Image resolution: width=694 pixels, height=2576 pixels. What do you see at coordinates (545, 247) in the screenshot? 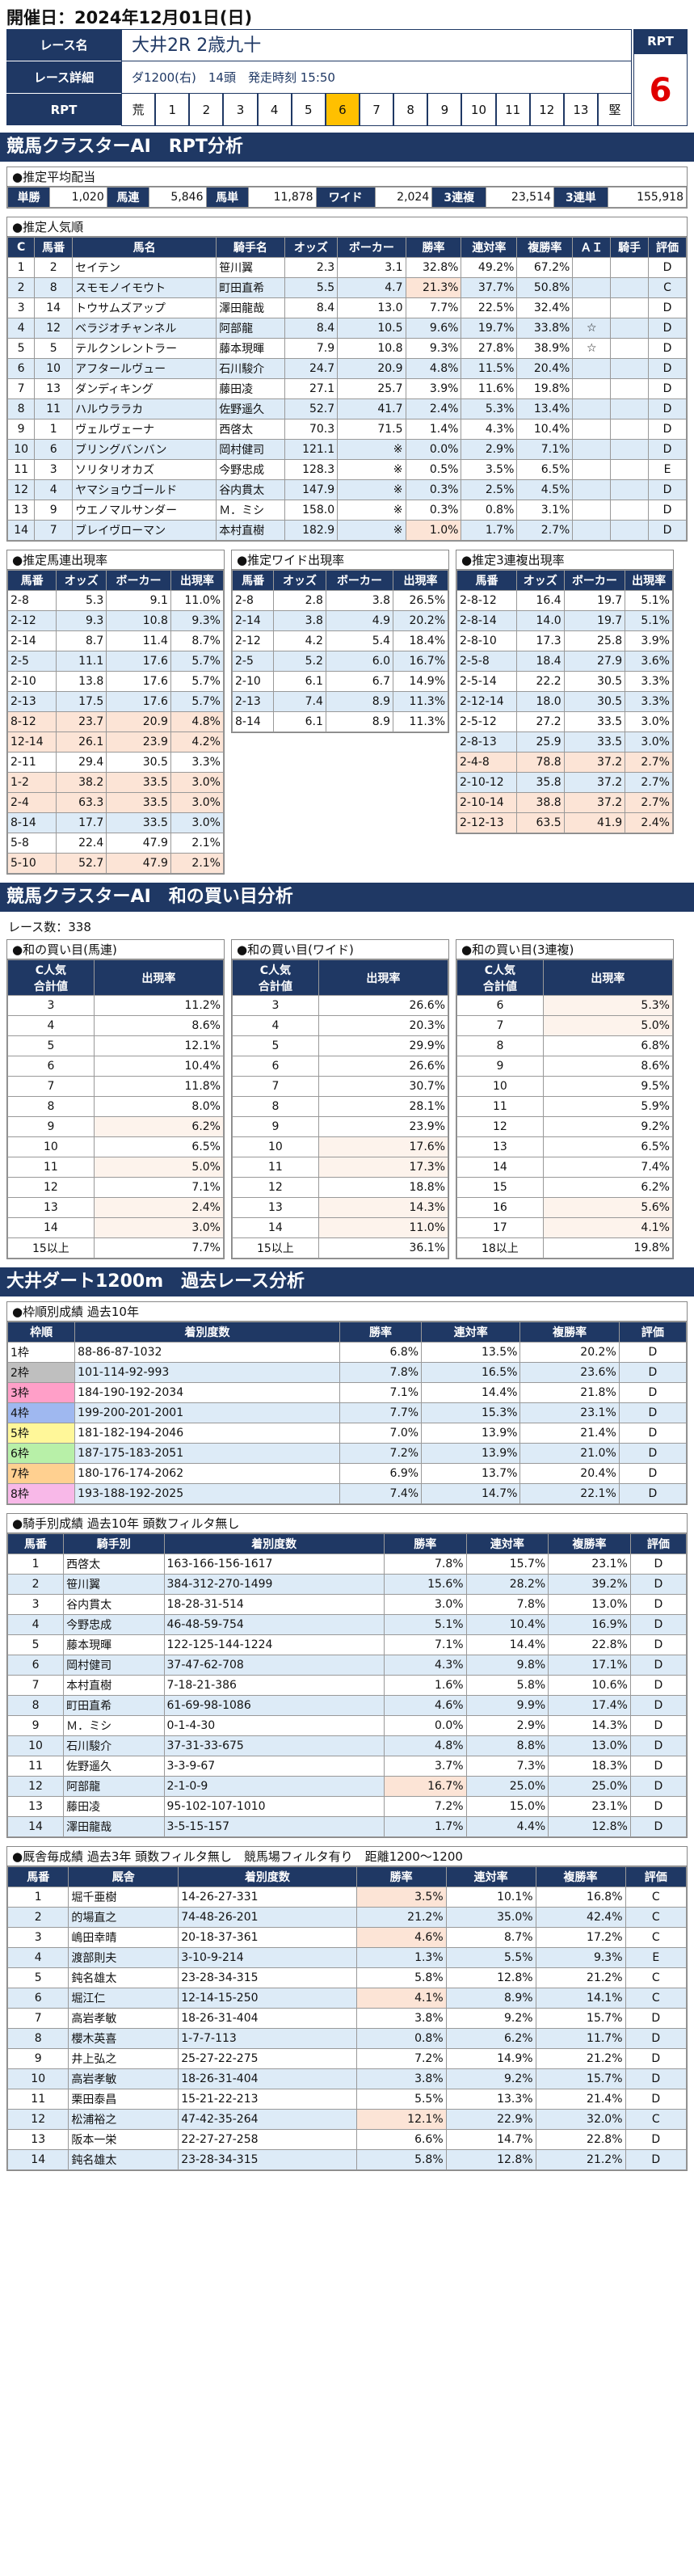
I see `popularity-header: 複勝率` at bounding box center [545, 247].